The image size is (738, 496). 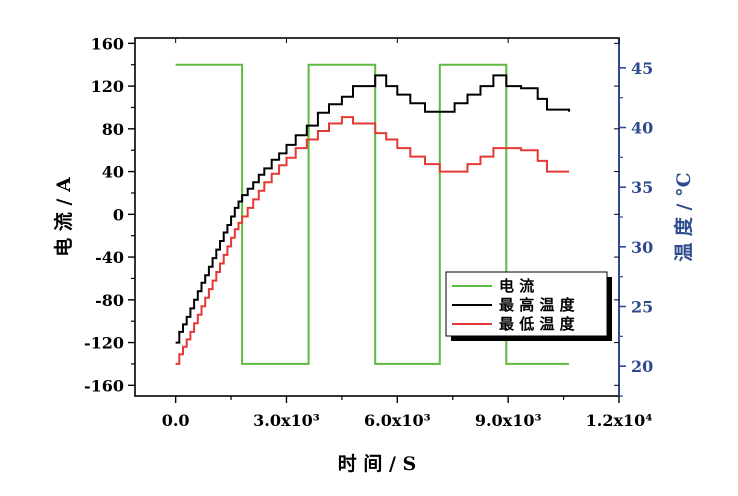 What do you see at coordinates (642, 366) in the screenshot?
I see `y-right-tick-label: 20` at bounding box center [642, 366].